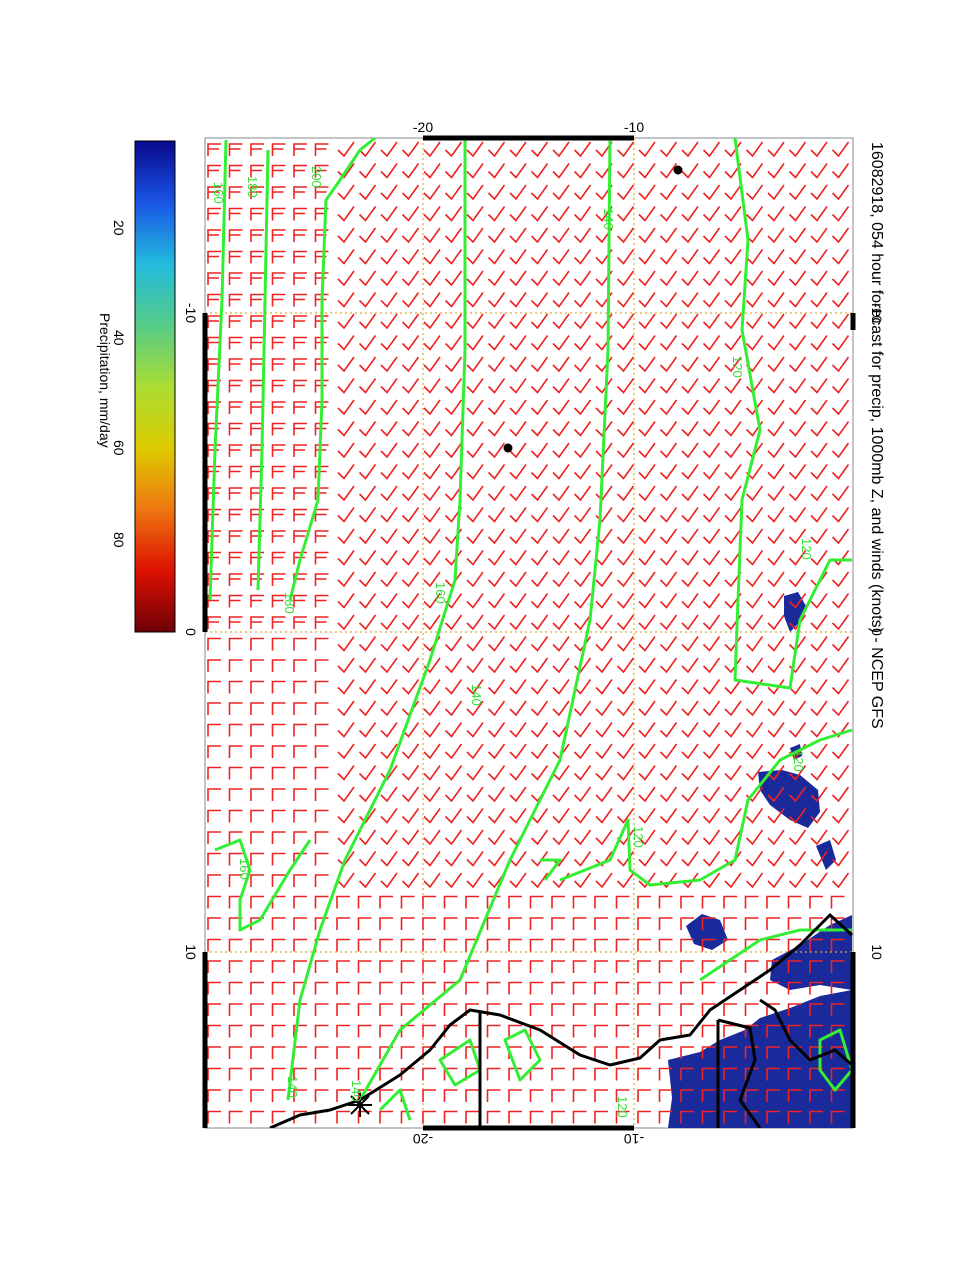 The width and height of the screenshot is (978, 1265). What do you see at coordinates (561, 1020) in the screenshot?
I see `coastline` at bounding box center [561, 1020].